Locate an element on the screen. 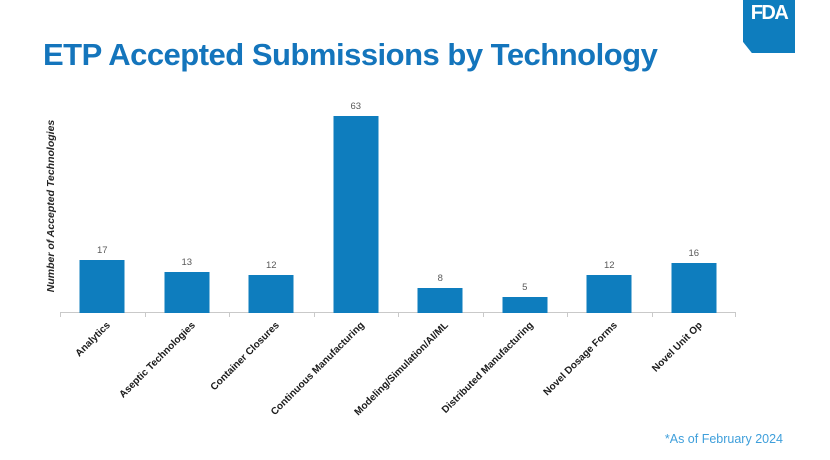 The height and width of the screenshot is (460, 830). fda-logo-text: FDA is located at coordinates (769, 13).